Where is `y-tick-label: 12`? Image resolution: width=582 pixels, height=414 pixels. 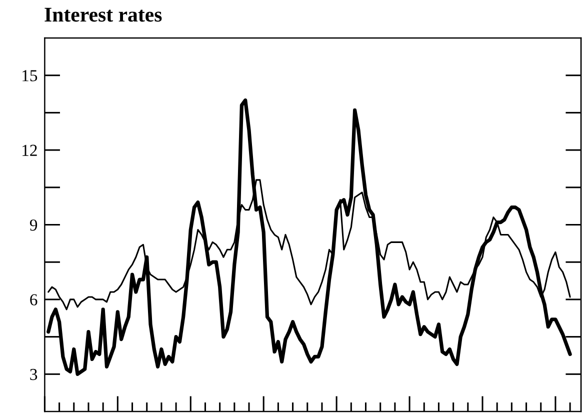 y-tick-label: 12 is located at coordinates (29, 150).